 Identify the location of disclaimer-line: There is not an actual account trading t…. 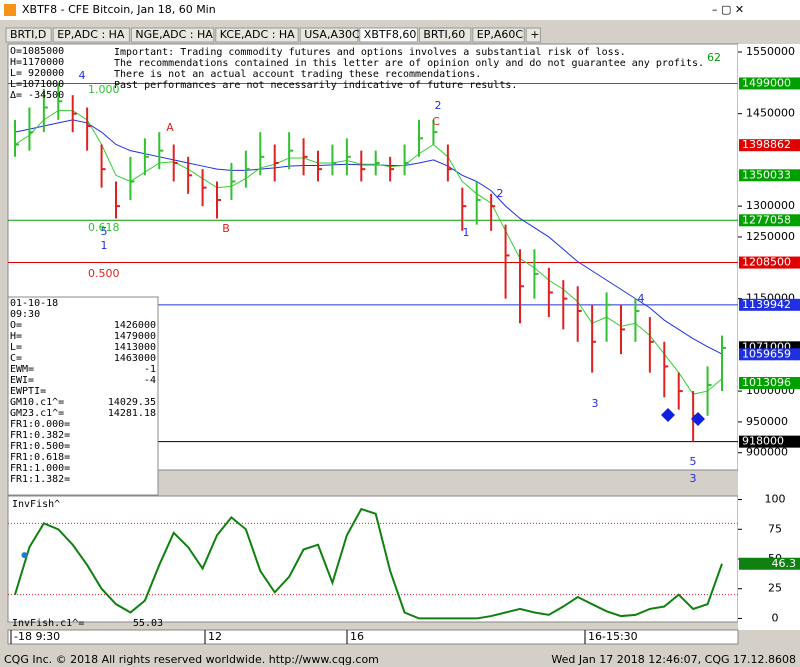
(297, 74).